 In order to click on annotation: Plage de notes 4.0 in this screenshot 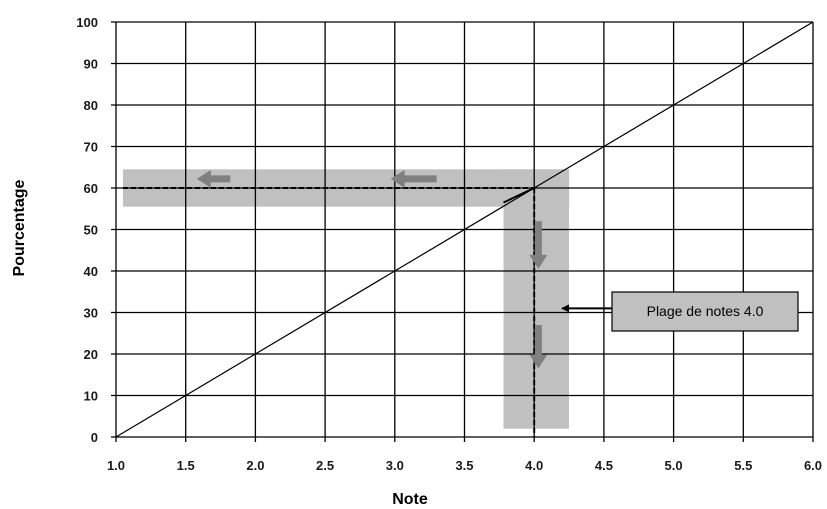, I will do `click(680, 311)`.